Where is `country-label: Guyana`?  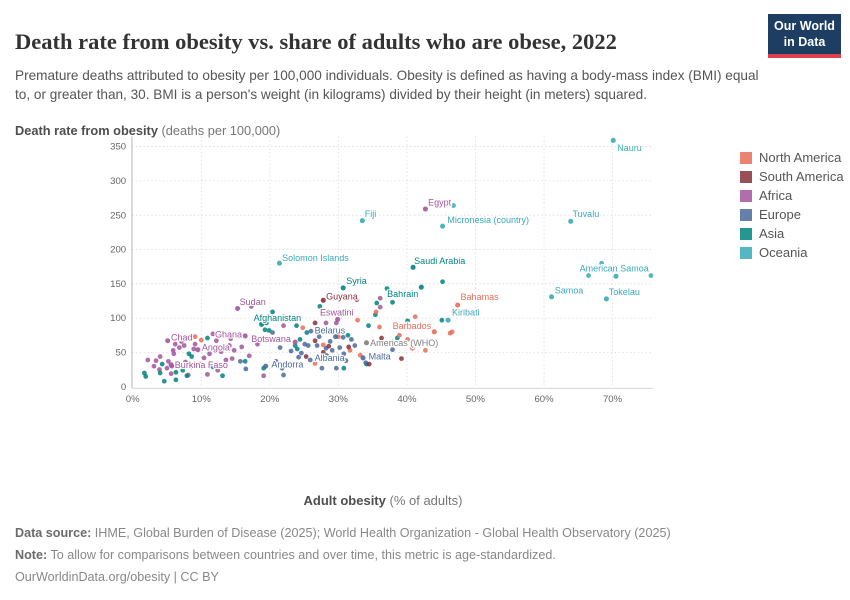 country-label: Guyana is located at coordinates (342, 296).